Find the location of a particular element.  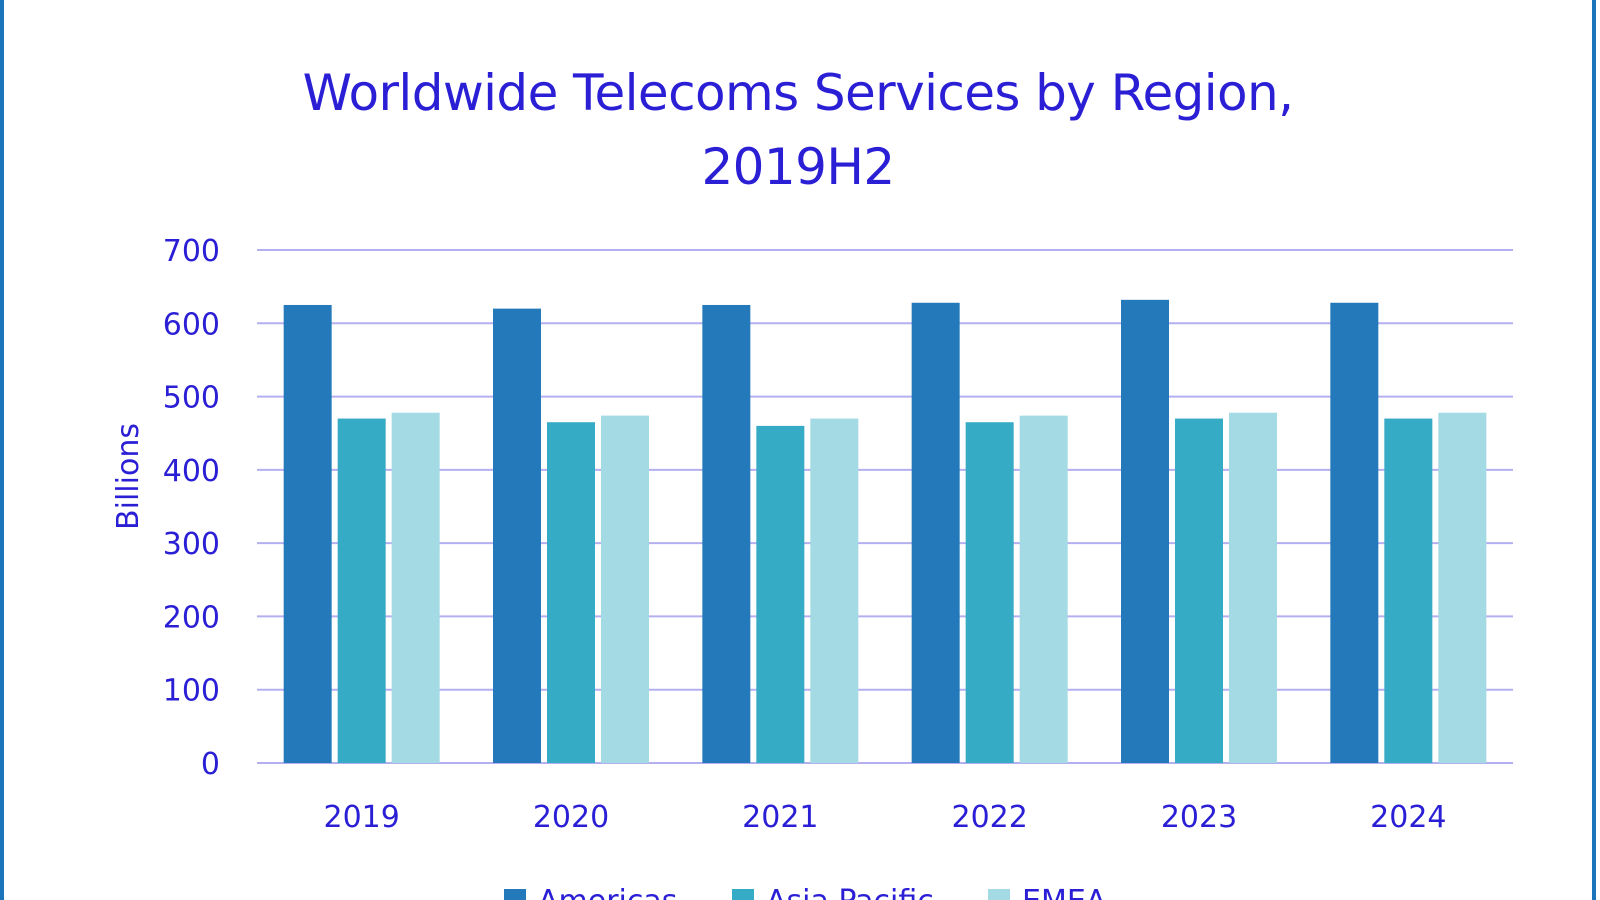

bar-emea-2024 is located at coordinates (1462, 587).